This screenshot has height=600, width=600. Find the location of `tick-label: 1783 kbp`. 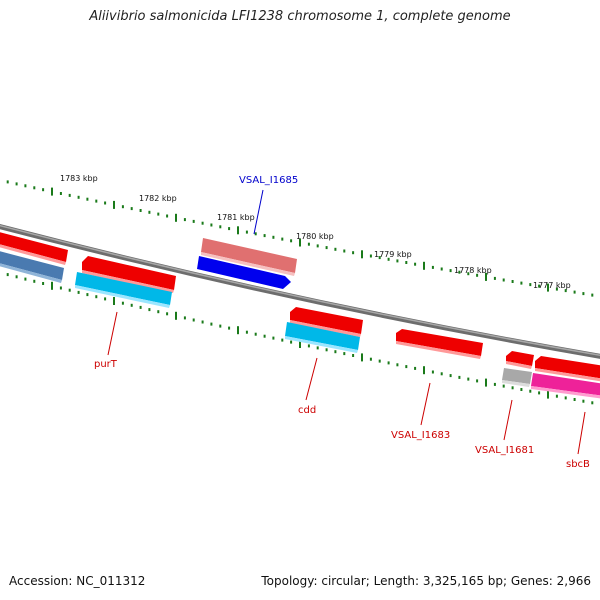

tick-label: 1783 kbp is located at coordinates (79, 178).